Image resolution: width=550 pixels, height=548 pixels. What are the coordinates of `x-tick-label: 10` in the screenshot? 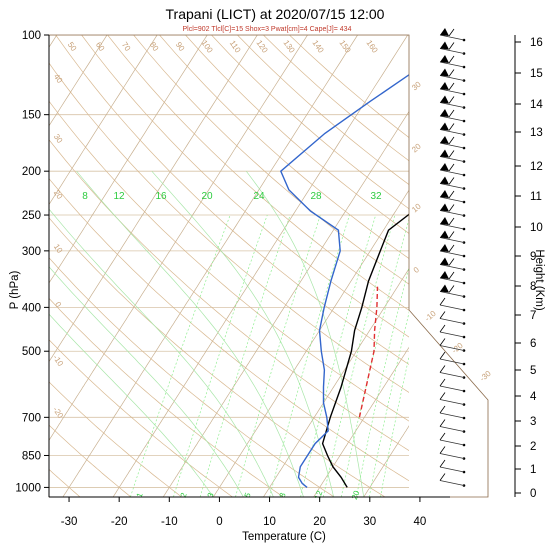 It's located at (269, 522).